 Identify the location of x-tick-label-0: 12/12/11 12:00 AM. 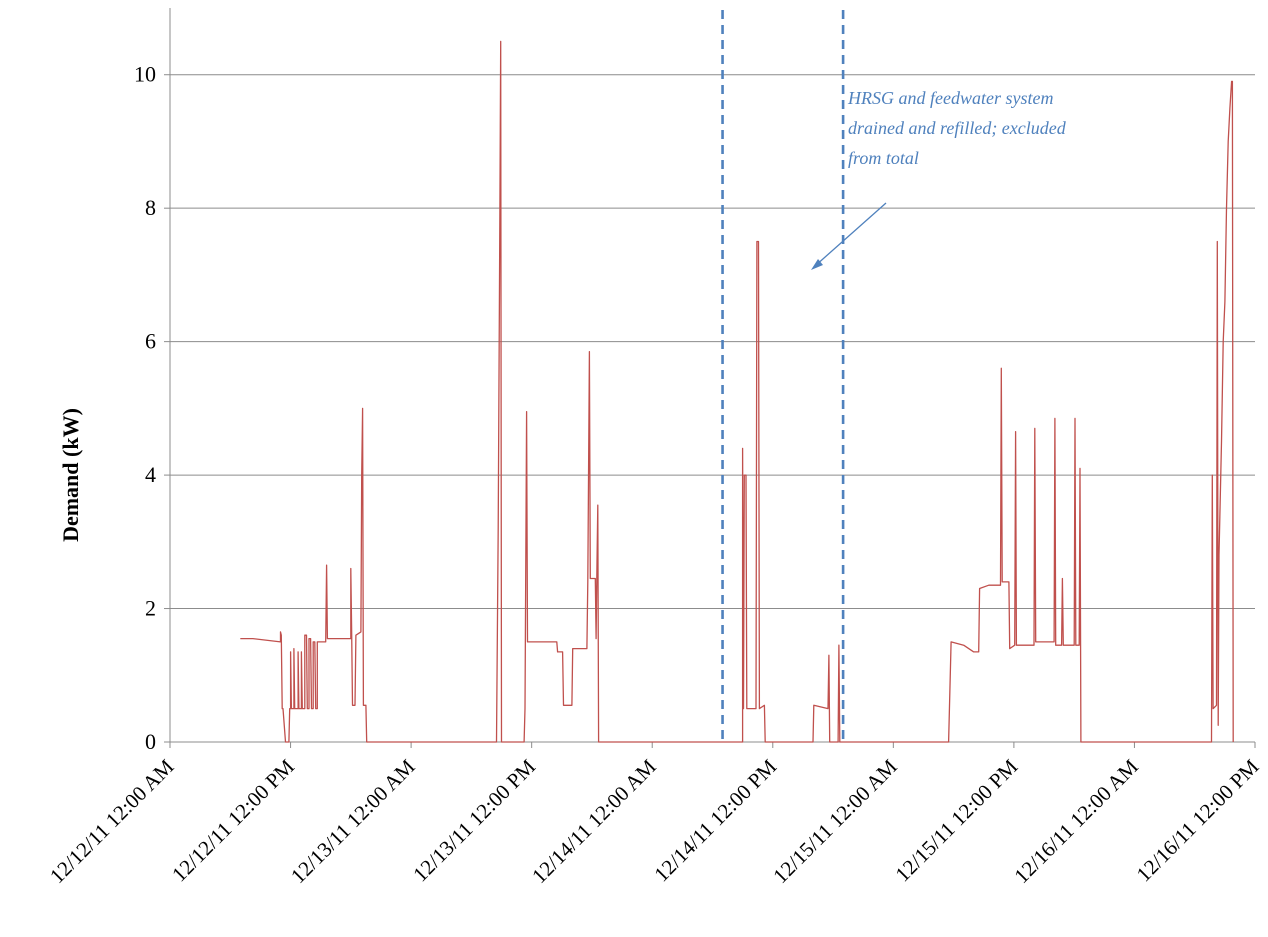
(112, 821).